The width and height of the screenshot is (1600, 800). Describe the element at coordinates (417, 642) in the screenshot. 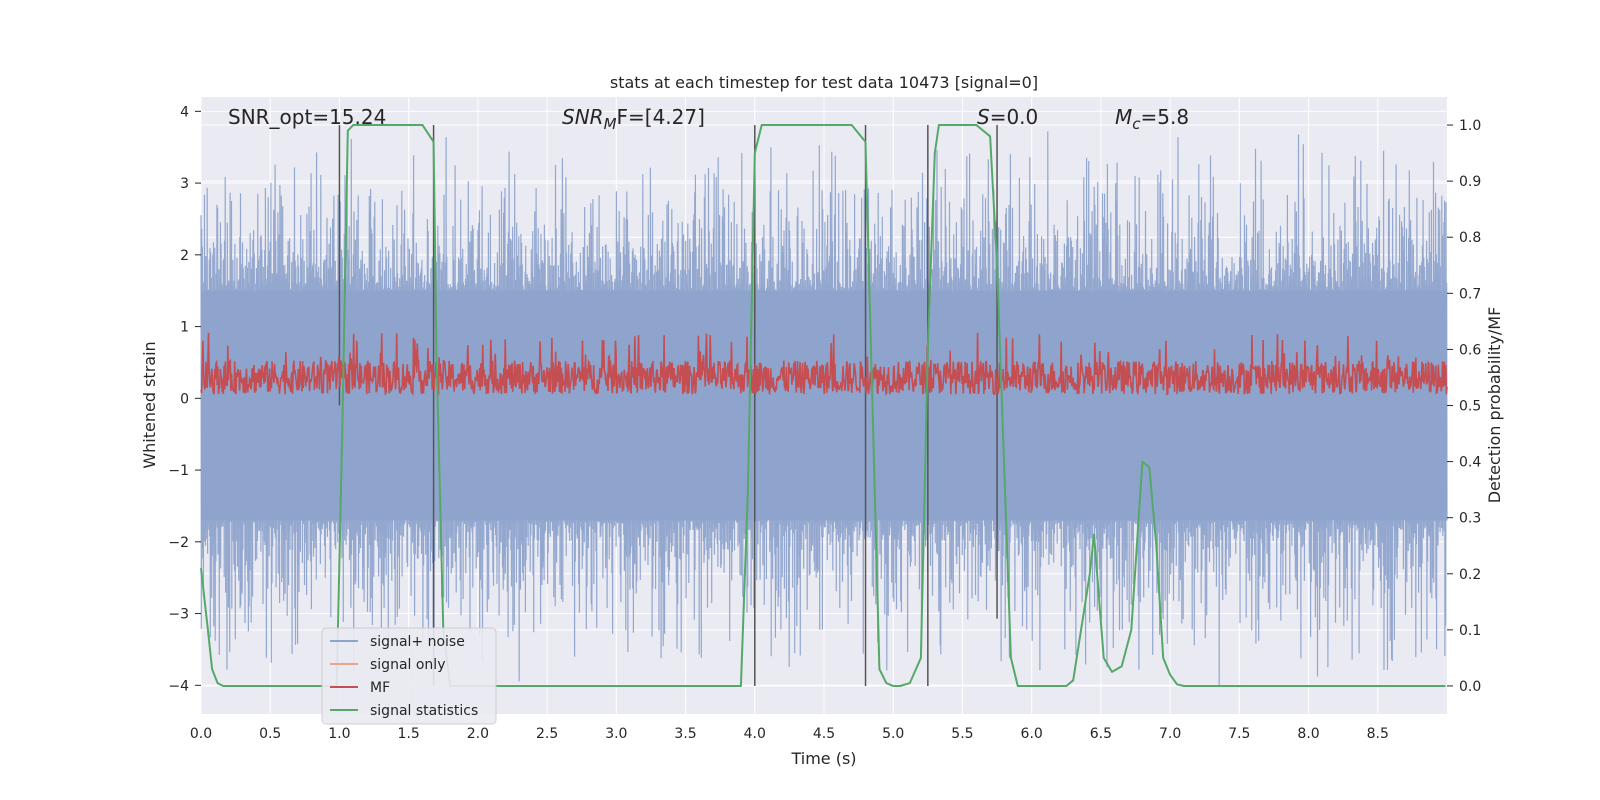

I see `legend-label-signal-noise: signal+ noise` at that location.